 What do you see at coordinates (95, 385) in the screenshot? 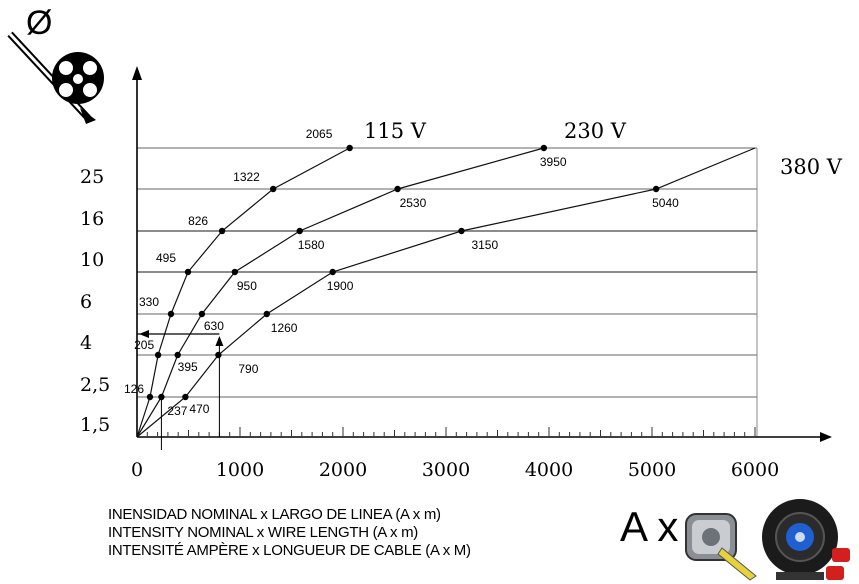
I see `y-tick-label: 2,5` at bounding box center [95, 385].